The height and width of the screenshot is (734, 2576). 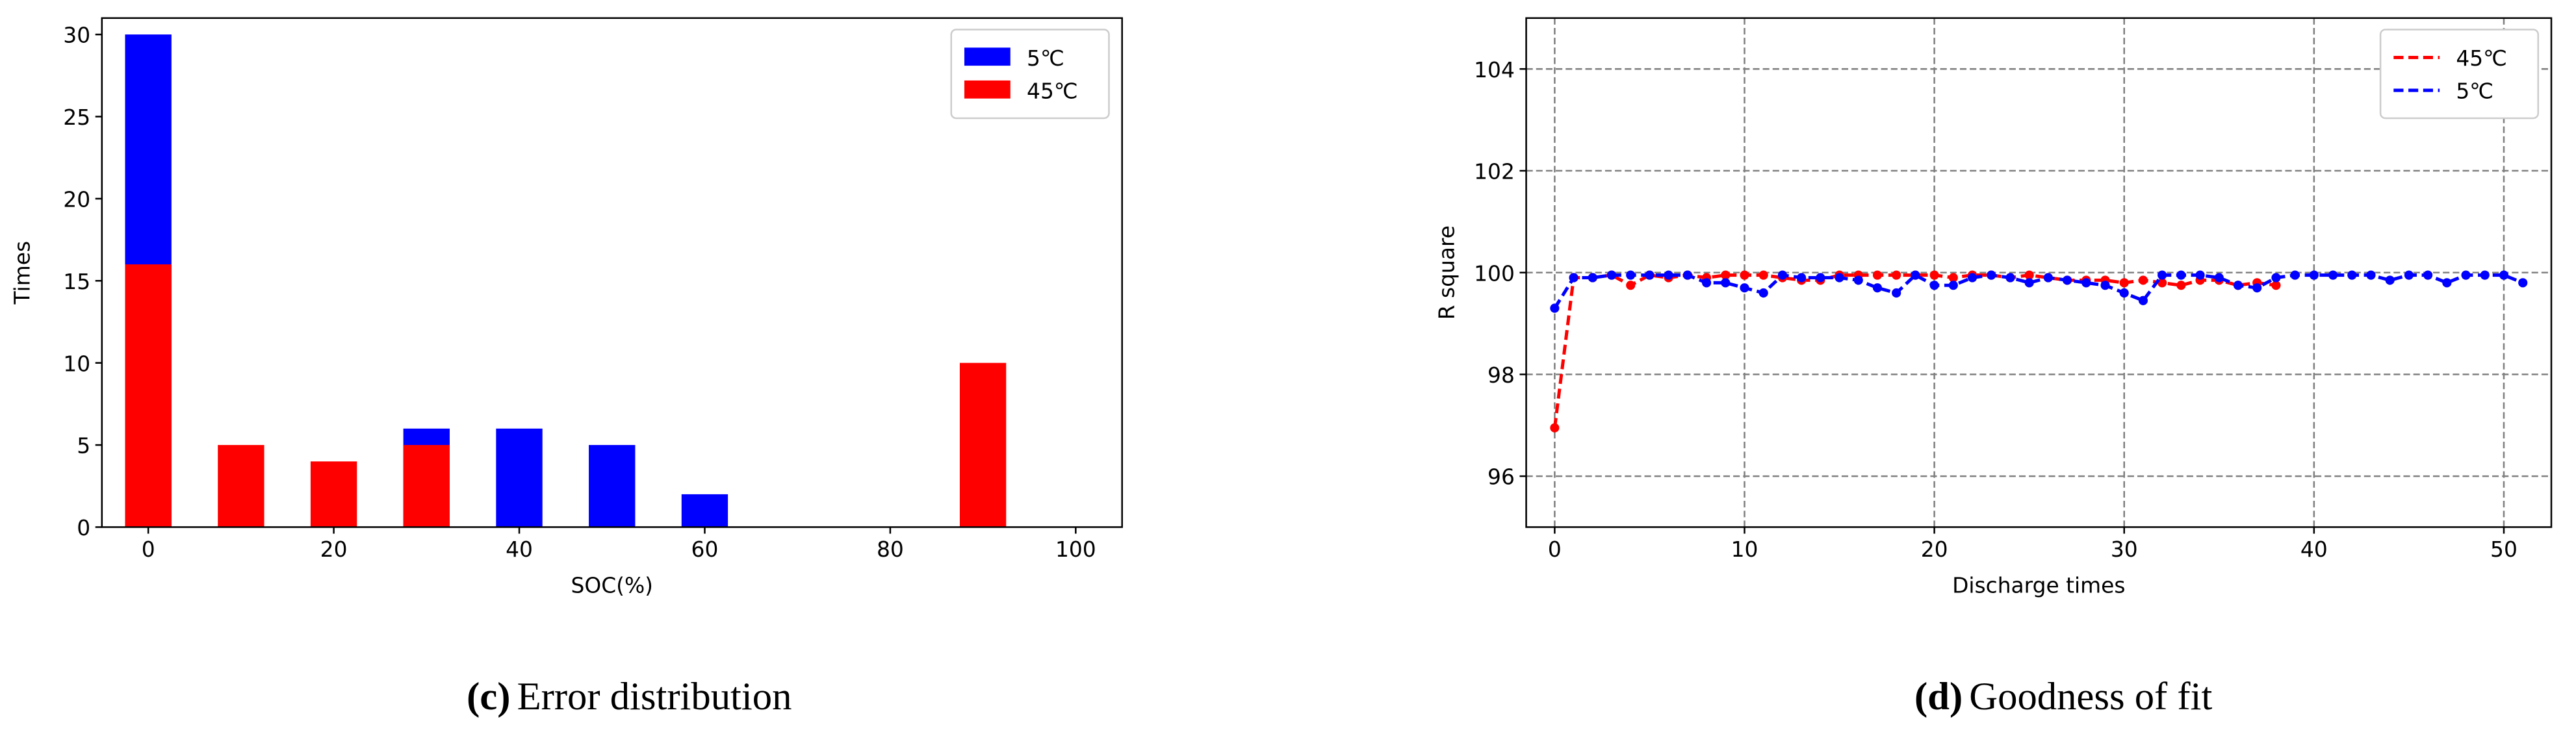 What do you see at coordinates (76, 117) in the screenshot?
I see `y-tick-label: 25` at bounding box center [76, 117].